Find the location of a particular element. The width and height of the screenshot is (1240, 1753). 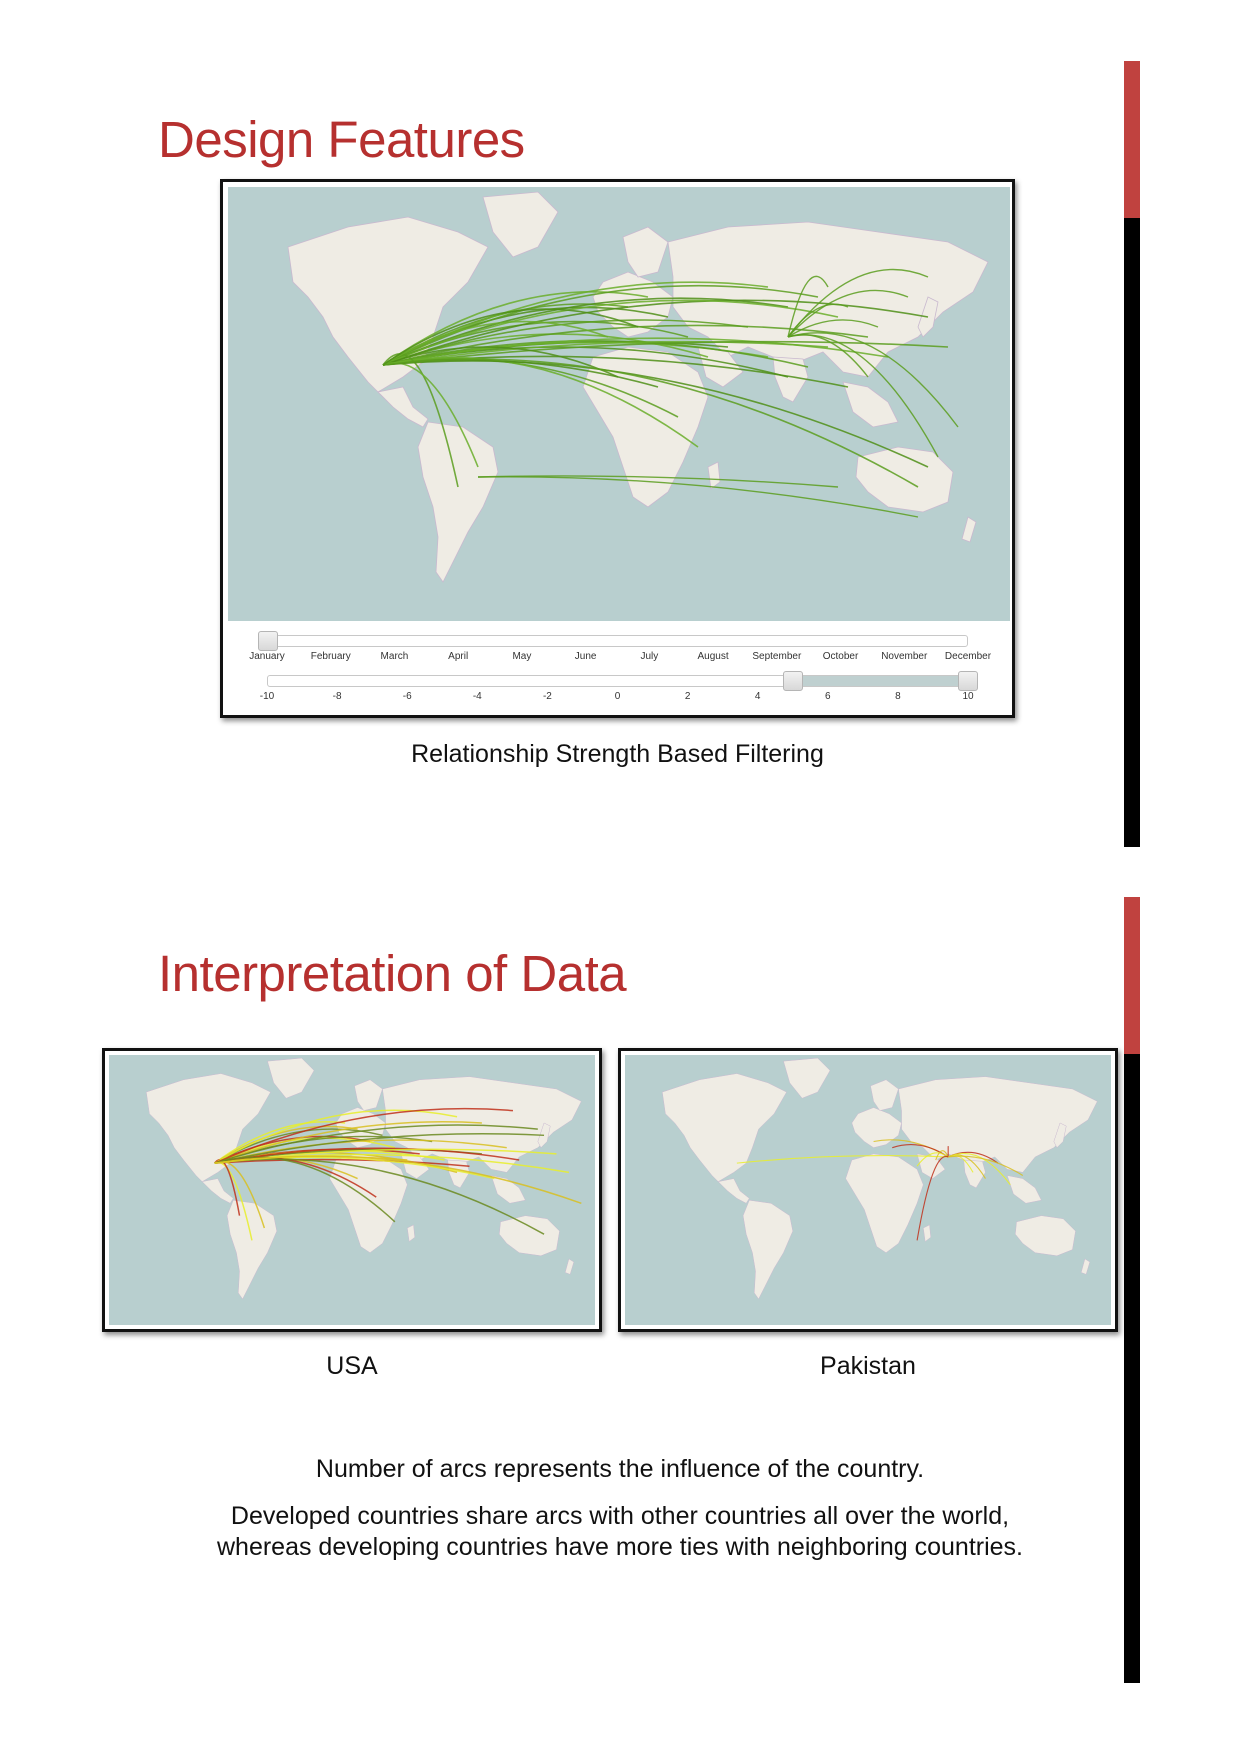

land-europe is located at coordinates (876, 1127).